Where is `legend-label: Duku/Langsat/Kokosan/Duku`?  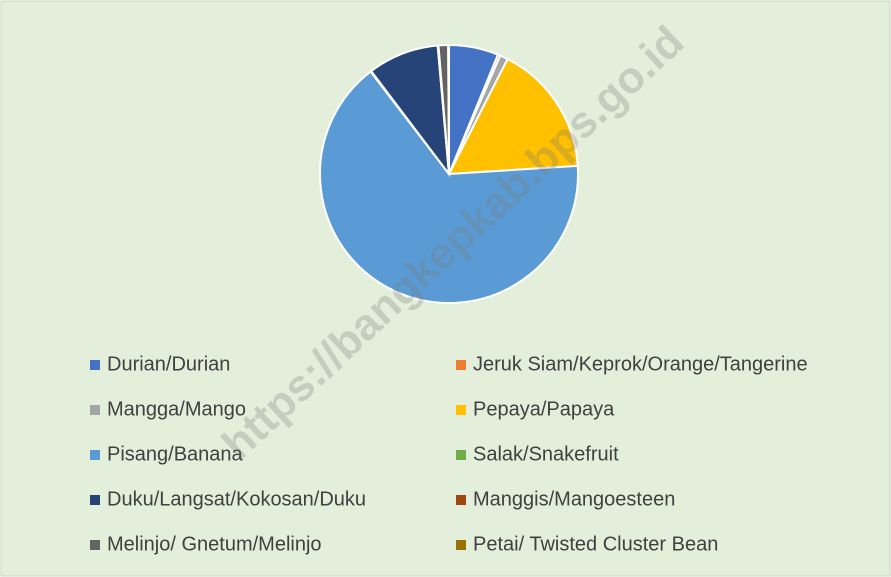
legend-label: Duku/Langsat/Kokosan/Duku is located at coordinates (236, 499).